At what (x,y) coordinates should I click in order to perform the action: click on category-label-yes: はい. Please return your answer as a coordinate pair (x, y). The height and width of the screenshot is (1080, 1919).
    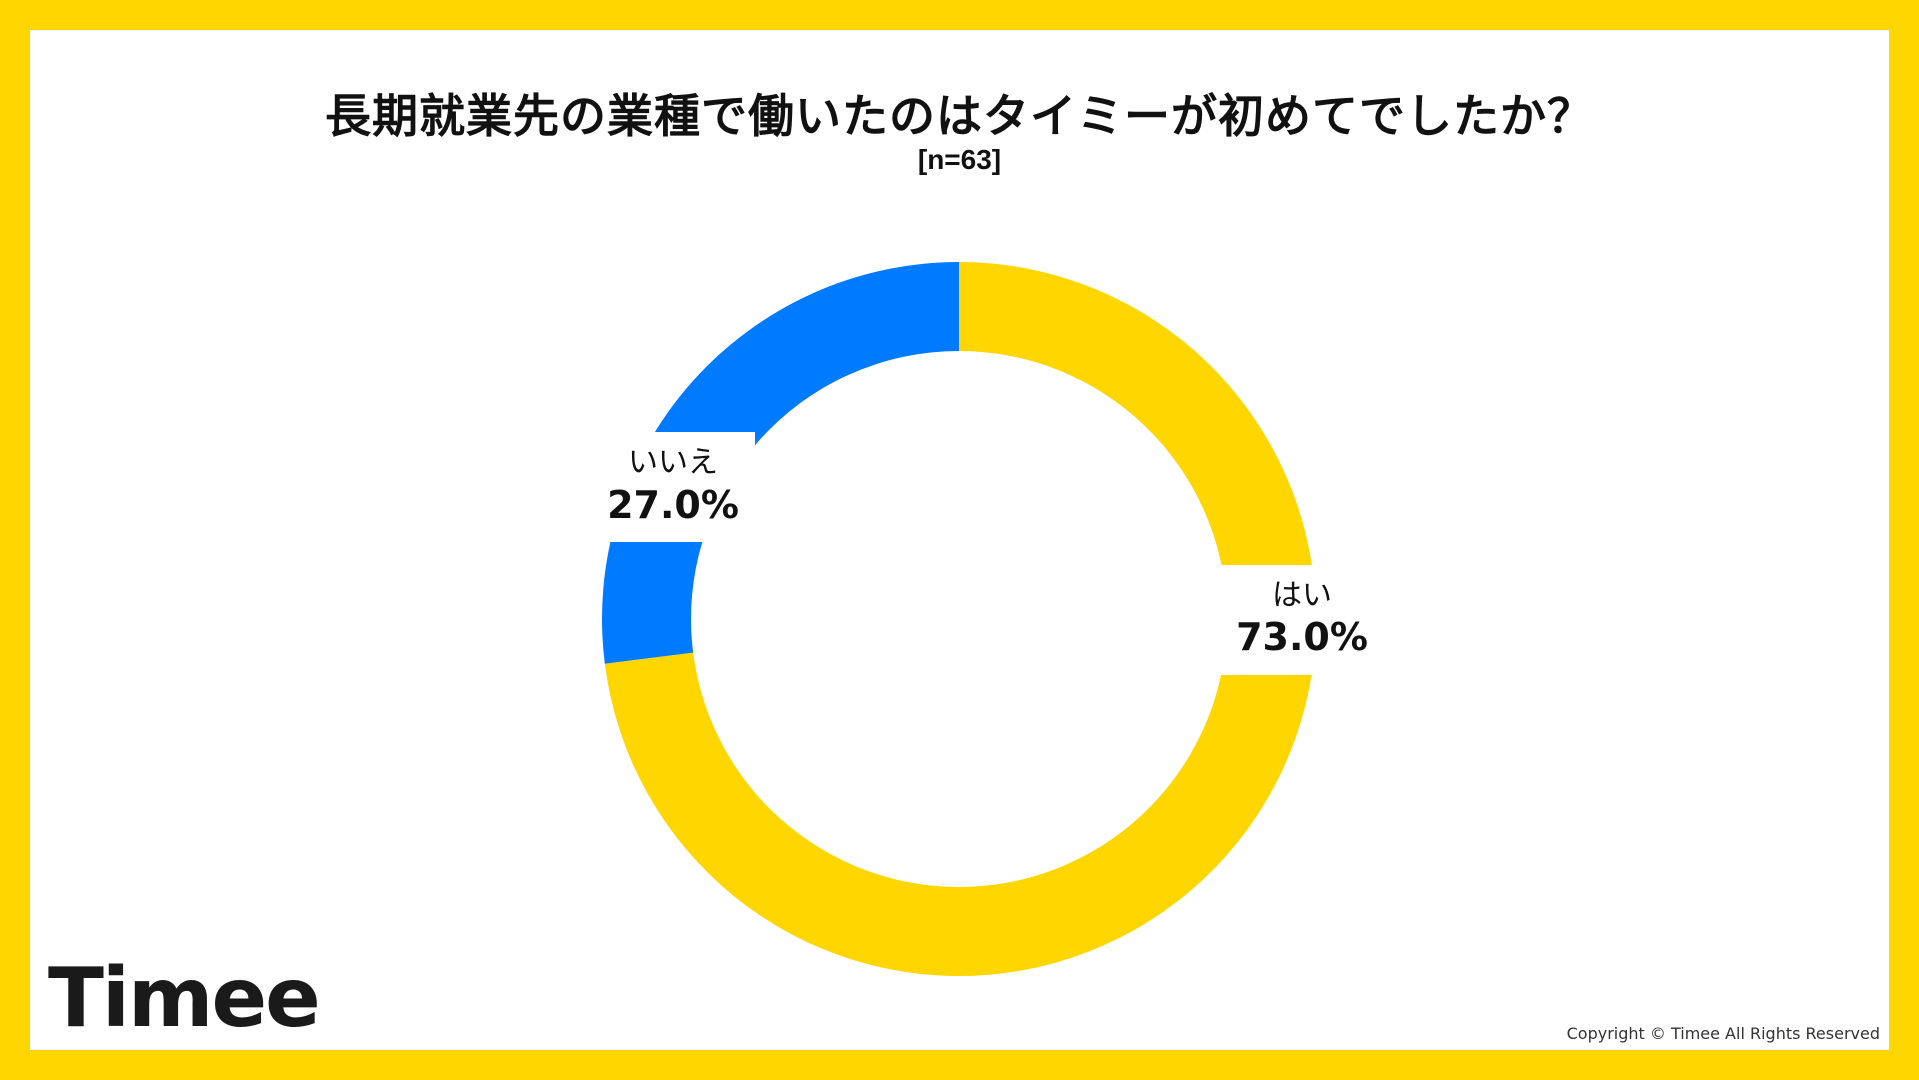
    Looking at the image, I should click on (1302, 595).